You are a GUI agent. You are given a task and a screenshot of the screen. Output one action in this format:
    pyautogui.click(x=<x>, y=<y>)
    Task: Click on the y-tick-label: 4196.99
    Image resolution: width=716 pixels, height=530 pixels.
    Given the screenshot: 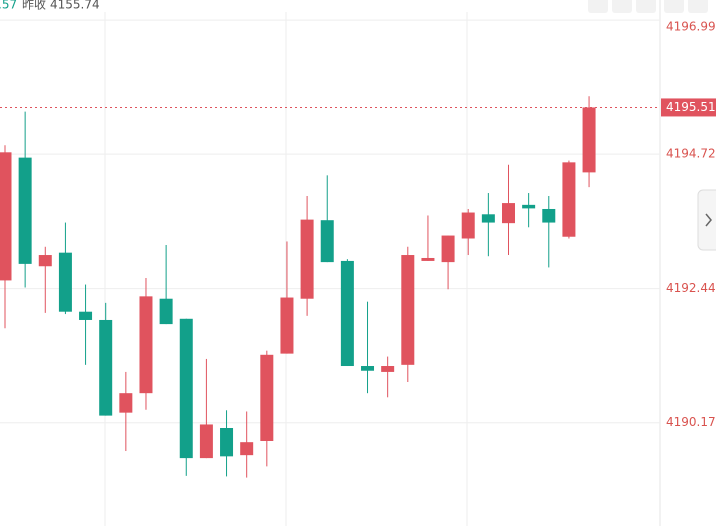 What is the action you would take?
    pyautogui.click(x=691, y=27)
    